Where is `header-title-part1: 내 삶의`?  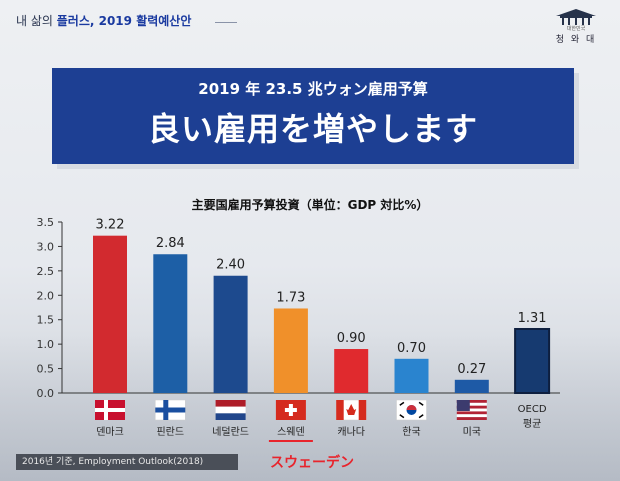 header-title-part1: 내 삶의 is located at coordinates (36, 21).